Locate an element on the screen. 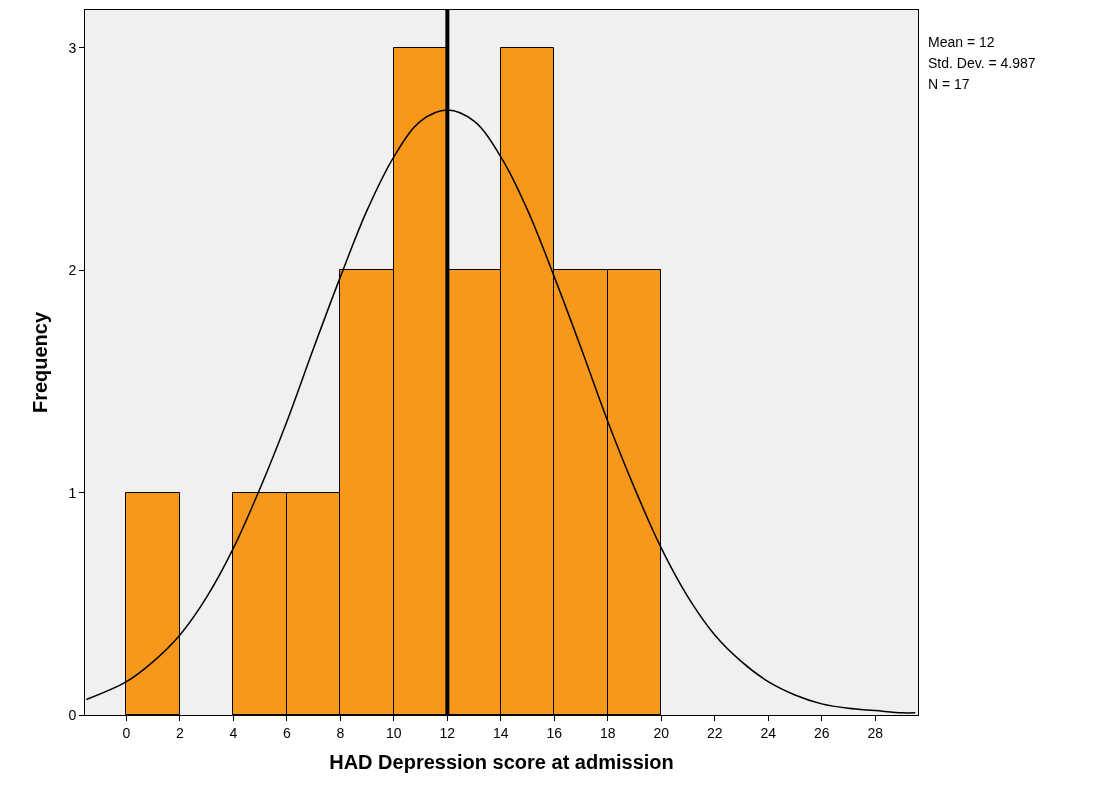 The width and height of the screenshot is (1101, 798). x-tick-label: 24 is located at coordinates (768, 732).